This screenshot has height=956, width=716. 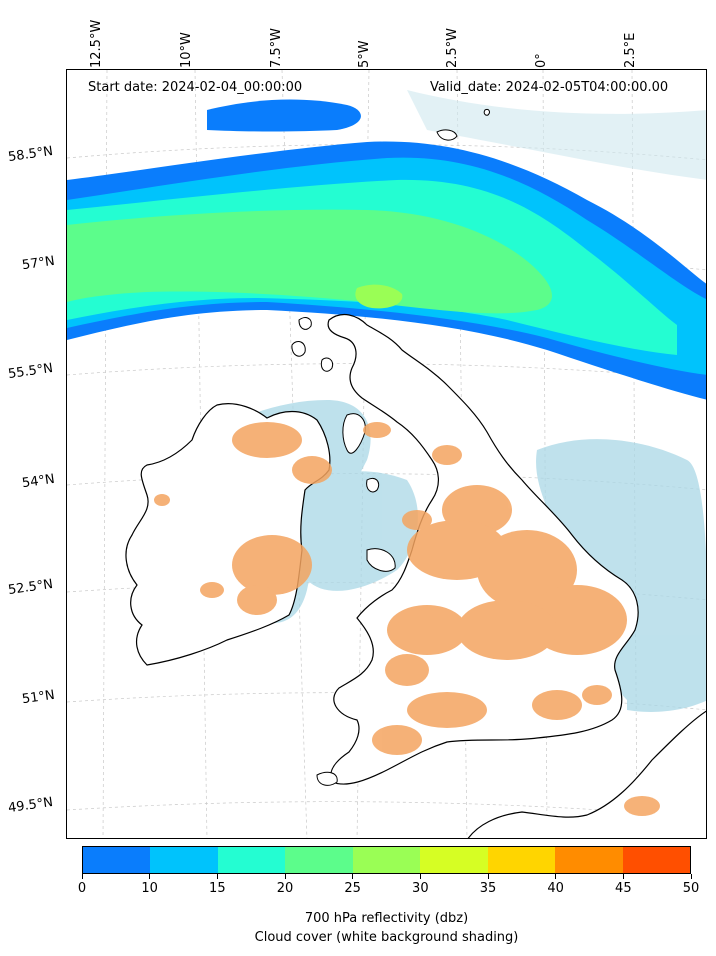 I want to click on colorbar-tick-label: 10, so click(x=149, y=888).